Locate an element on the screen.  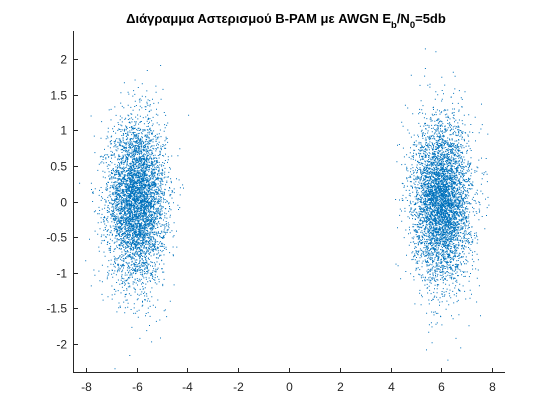
y-tick-label: 0.5 is located at coordinates (58, 167).